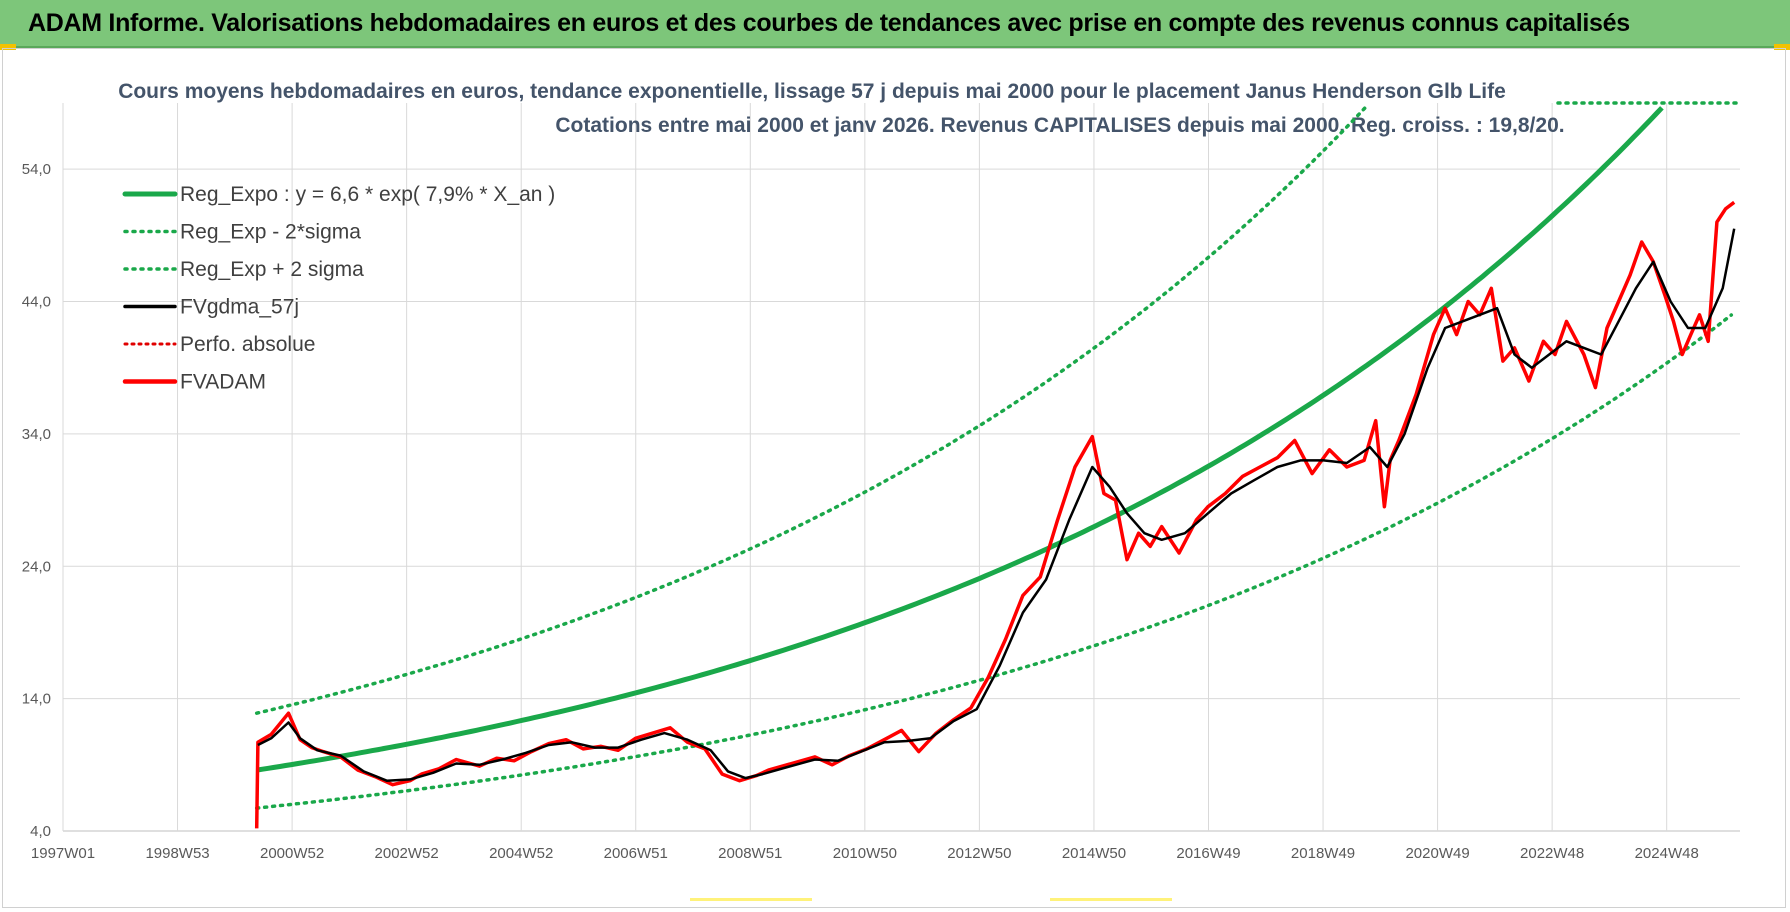 This screenshot has width=1790, height=912. Describe the element at coordinates (1323, 853) in the screenshot. I see `x-tick-label: 2018W49` at that location.